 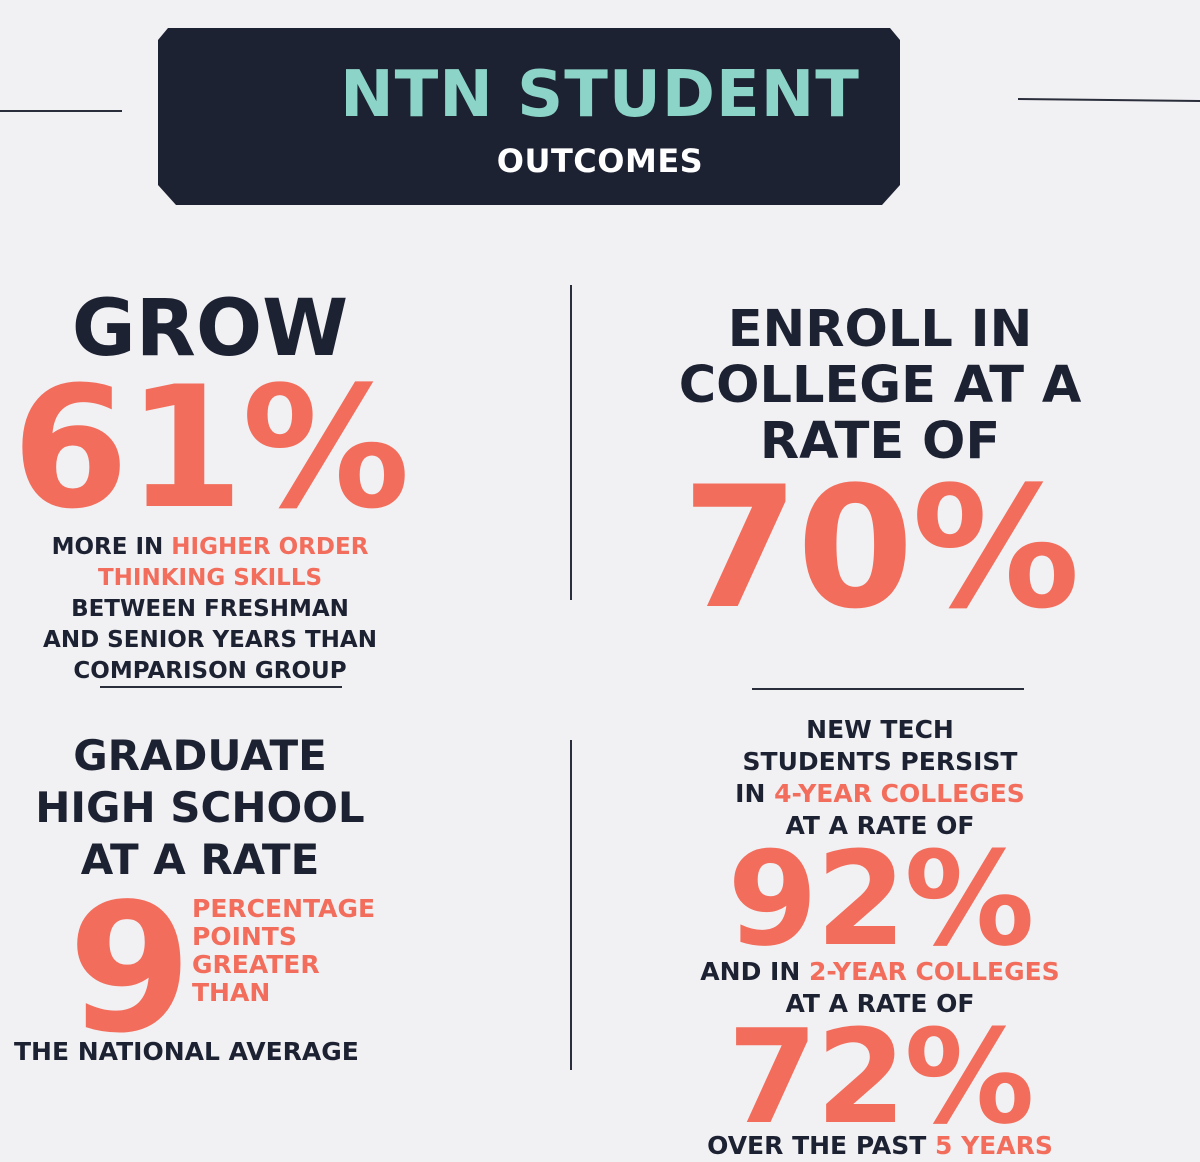 I want to click on graduate-block: GRADUATE HIGH SCHOOL AT A RATE, so click(x=200, y=808).